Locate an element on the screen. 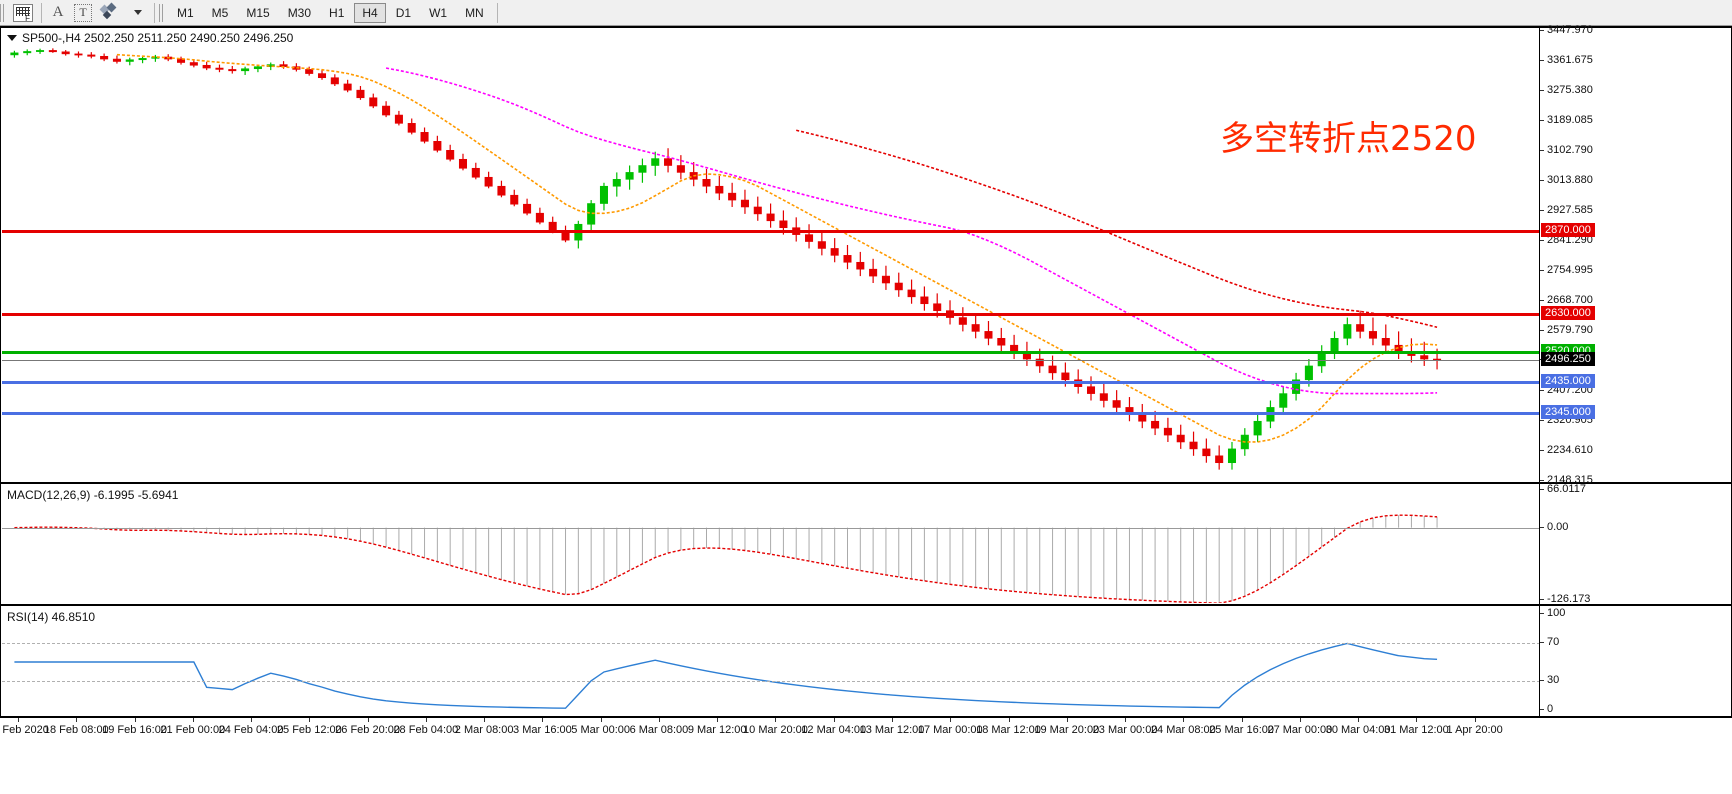 The image size is (1732, 794). rsi-plot-canvas is located at coordinates (771, 661).